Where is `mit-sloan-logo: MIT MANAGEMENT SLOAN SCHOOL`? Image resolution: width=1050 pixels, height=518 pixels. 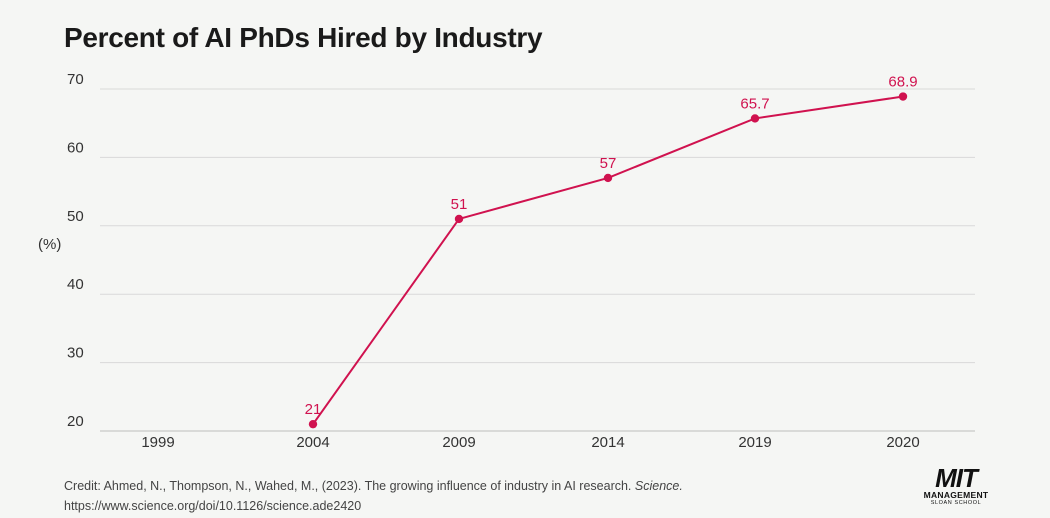 mit-sloan-logo: MIT MANAGEMENT SLOAN SCHOOL is located at coordinates (956, 485).